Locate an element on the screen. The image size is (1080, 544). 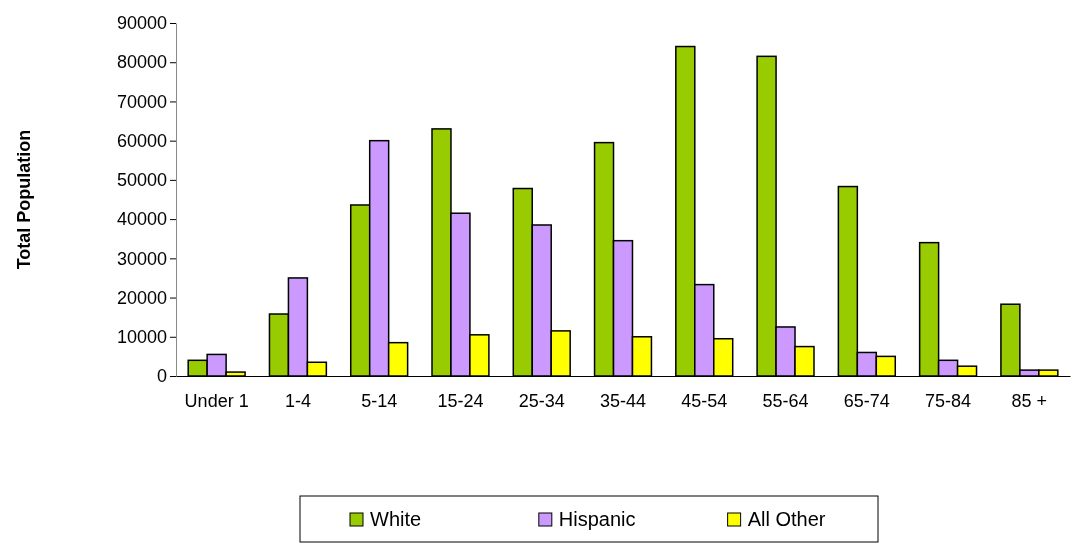
y-tick-label: 80000 is located at coordinates (141, 62).